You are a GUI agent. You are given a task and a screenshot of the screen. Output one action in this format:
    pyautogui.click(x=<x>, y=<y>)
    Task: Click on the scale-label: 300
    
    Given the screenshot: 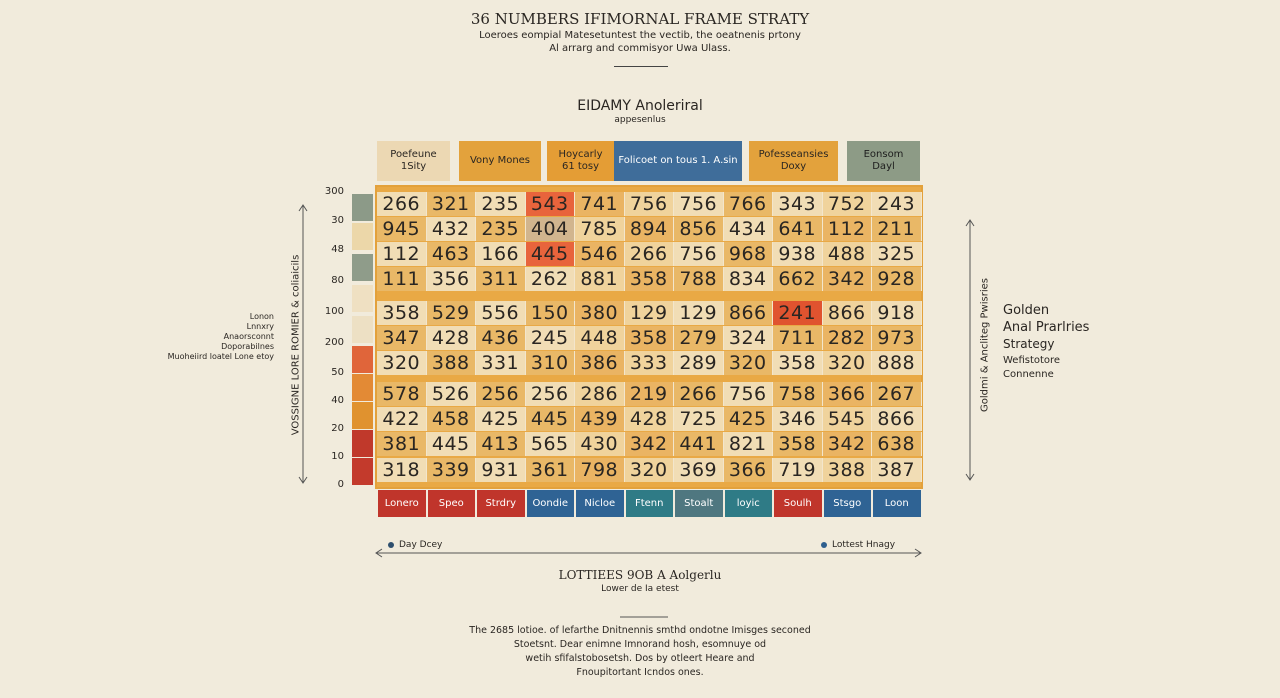 What is the action you would take?
    pyautogui.click(x=334, y=191)
    